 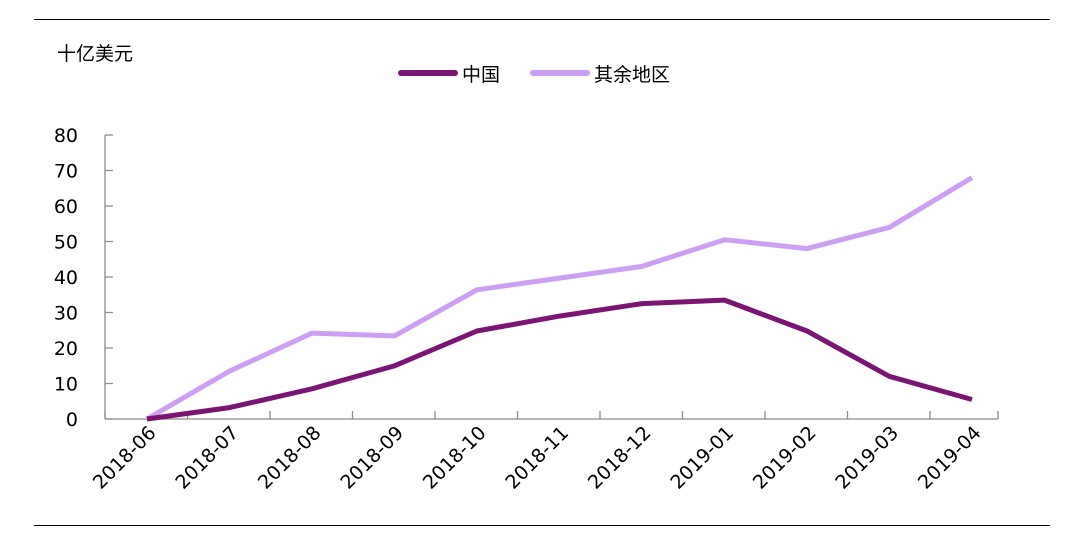 What do you see at coordinates (950, 458) in the screenshot?
I see `x-tick-label: 2019-04` at bounding box center [950, 458].